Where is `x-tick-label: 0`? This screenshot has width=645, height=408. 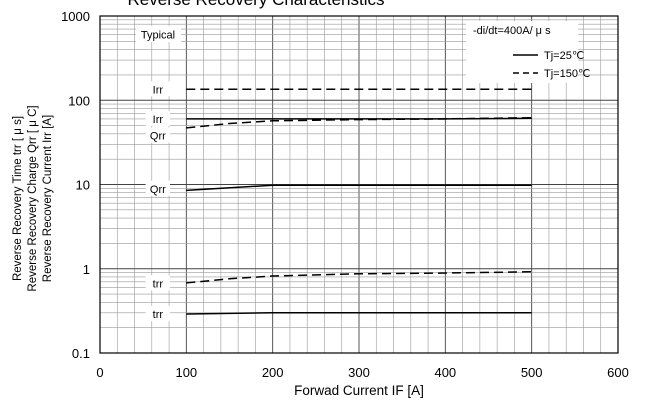 x-tick-label: 0 is located at coordinates (99, 372).